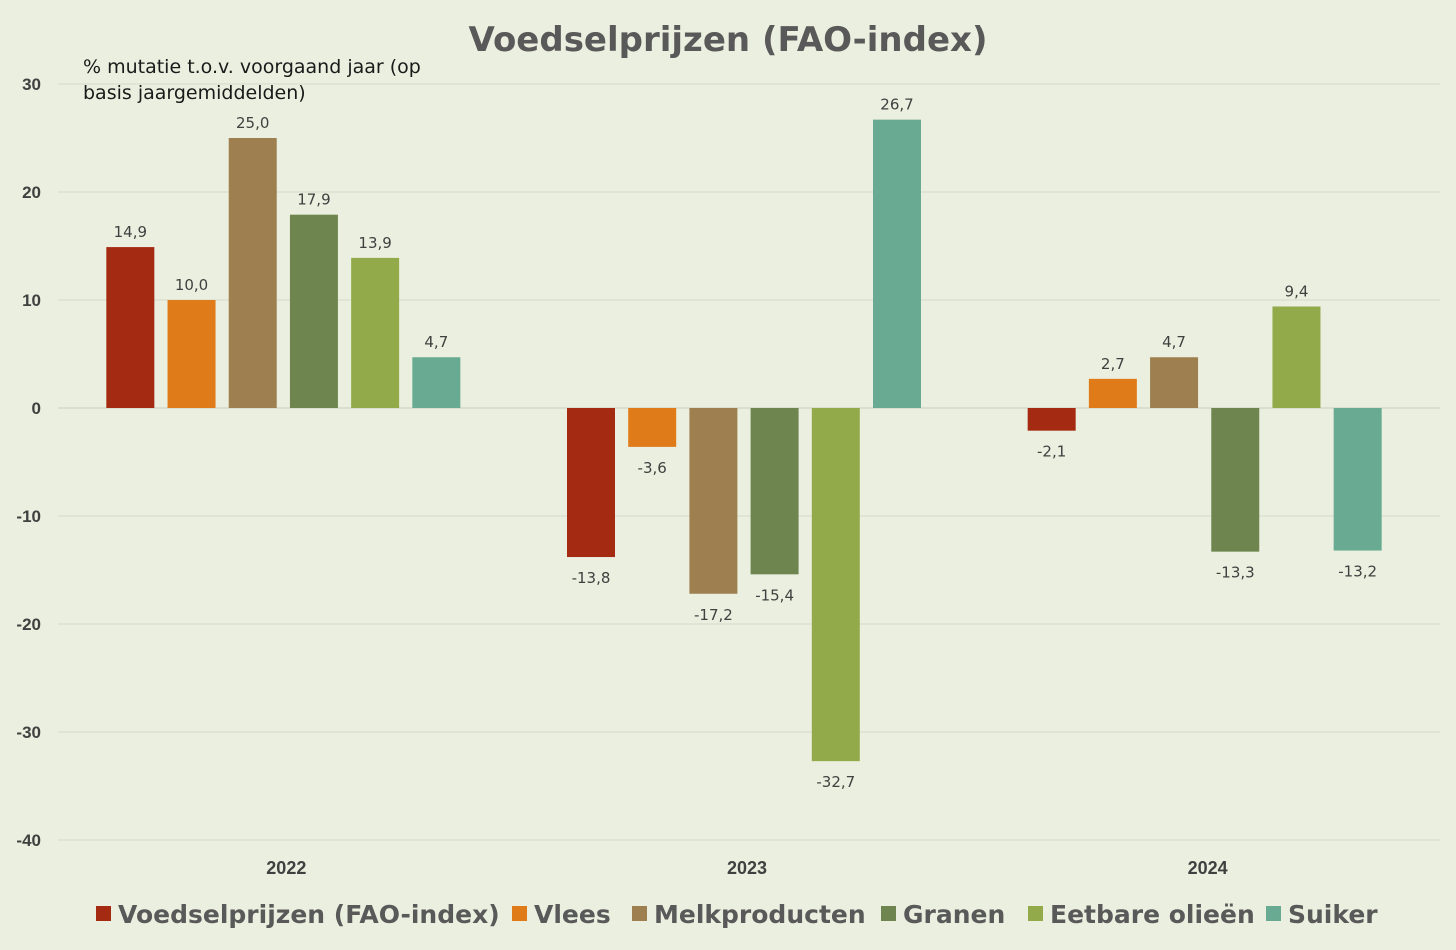 Image resolution: width=1456 pixels, height=950 pixels. I want to click on y-tick-label: 30, so click(31, 84).